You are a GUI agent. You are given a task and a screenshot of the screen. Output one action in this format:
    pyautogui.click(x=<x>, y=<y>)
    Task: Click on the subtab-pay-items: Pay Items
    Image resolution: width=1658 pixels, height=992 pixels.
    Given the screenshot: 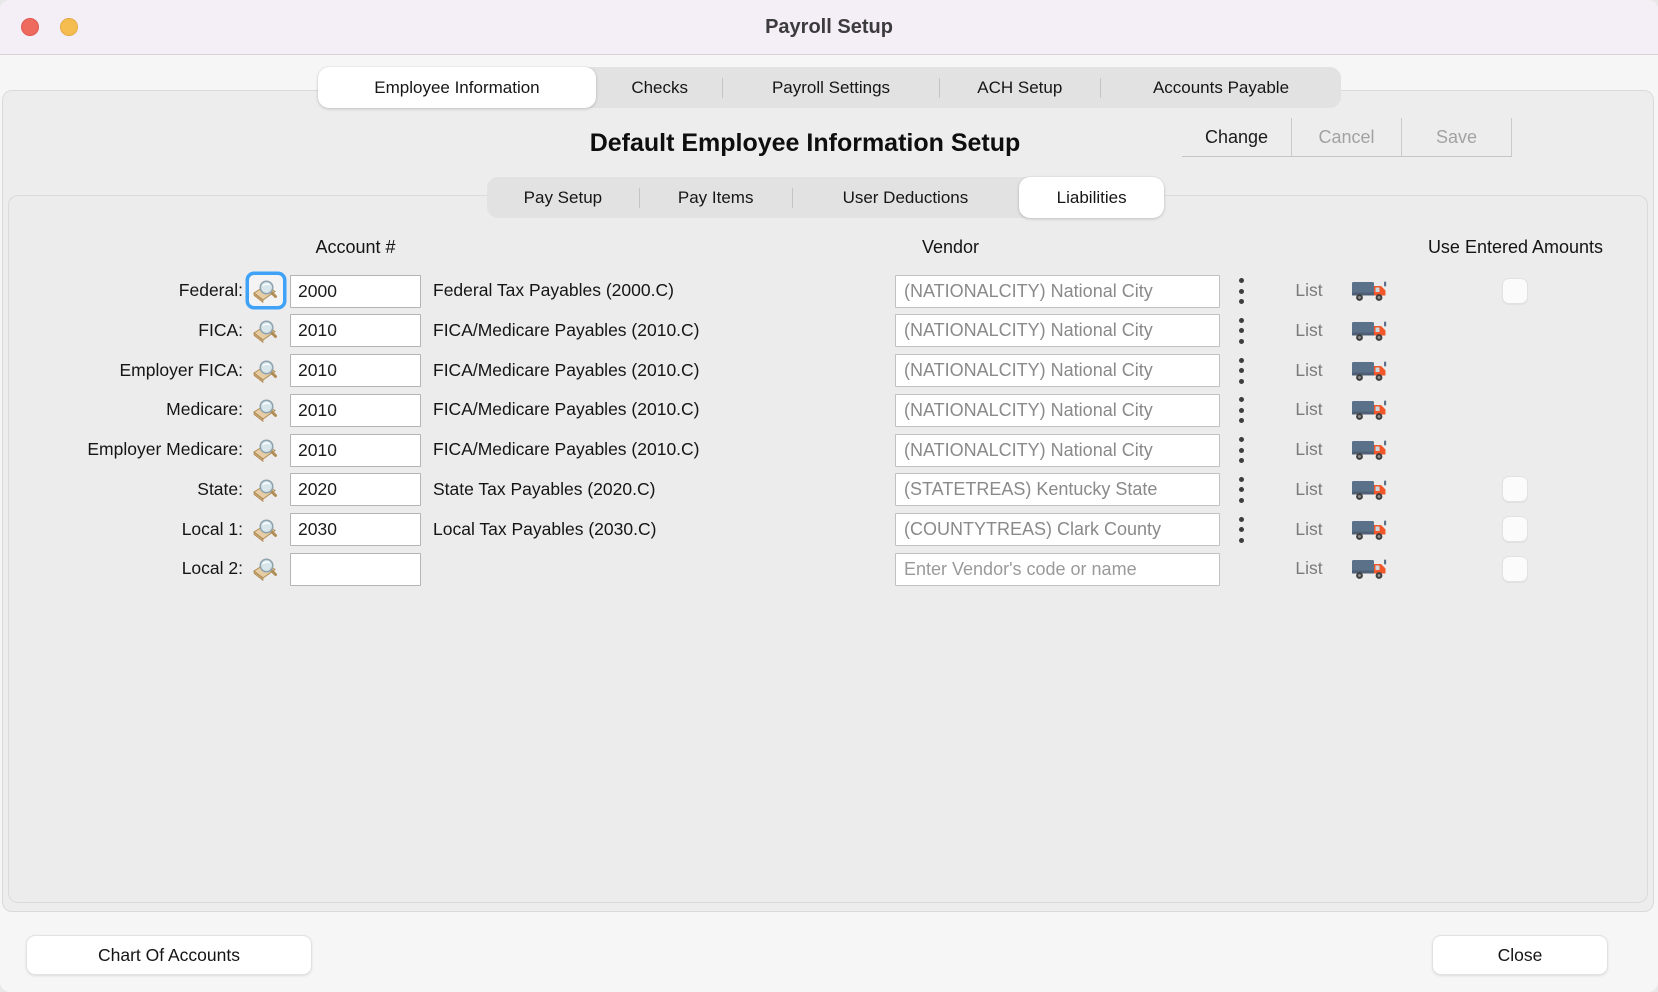 What is the action you would take?
    pyautogui.click(x=715, y=197)
    